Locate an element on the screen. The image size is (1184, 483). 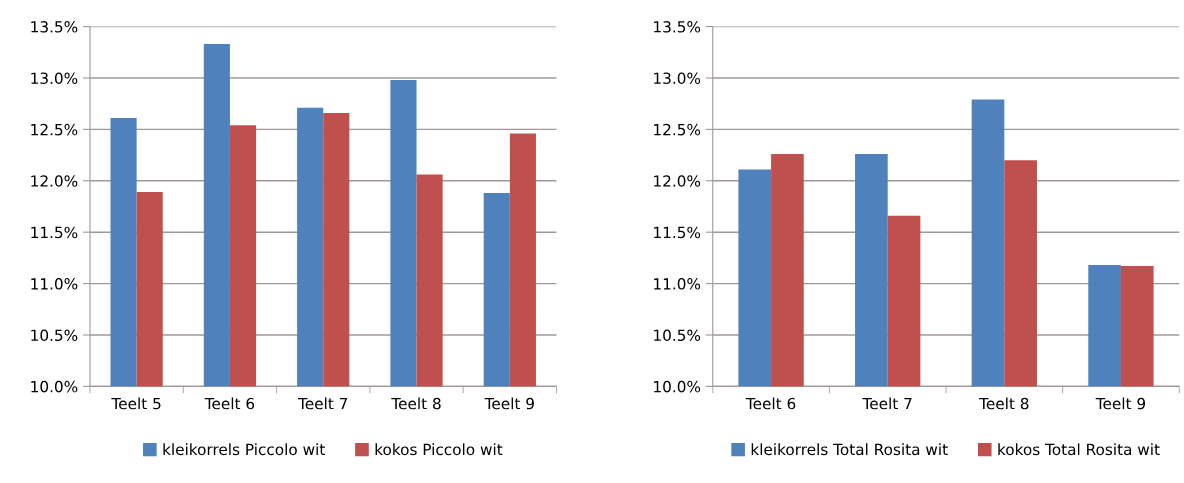
x-tick-label: Teelt 5 is located at coordinates (136, 403).